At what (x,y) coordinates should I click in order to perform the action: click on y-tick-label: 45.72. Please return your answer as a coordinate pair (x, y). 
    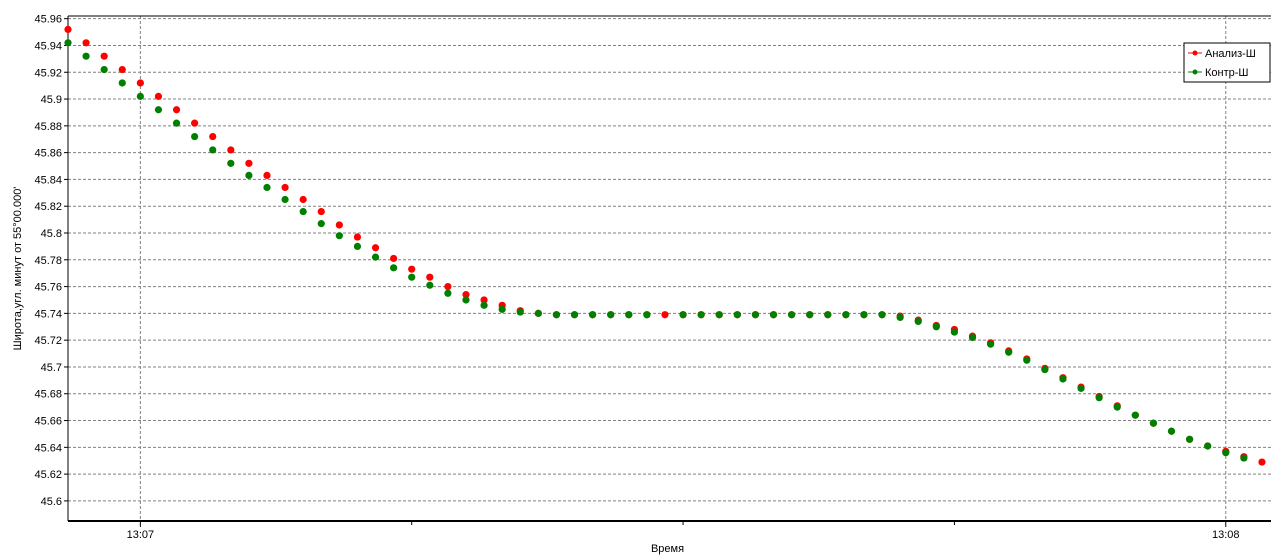
    Looking at the image, I should click on (48, 341).